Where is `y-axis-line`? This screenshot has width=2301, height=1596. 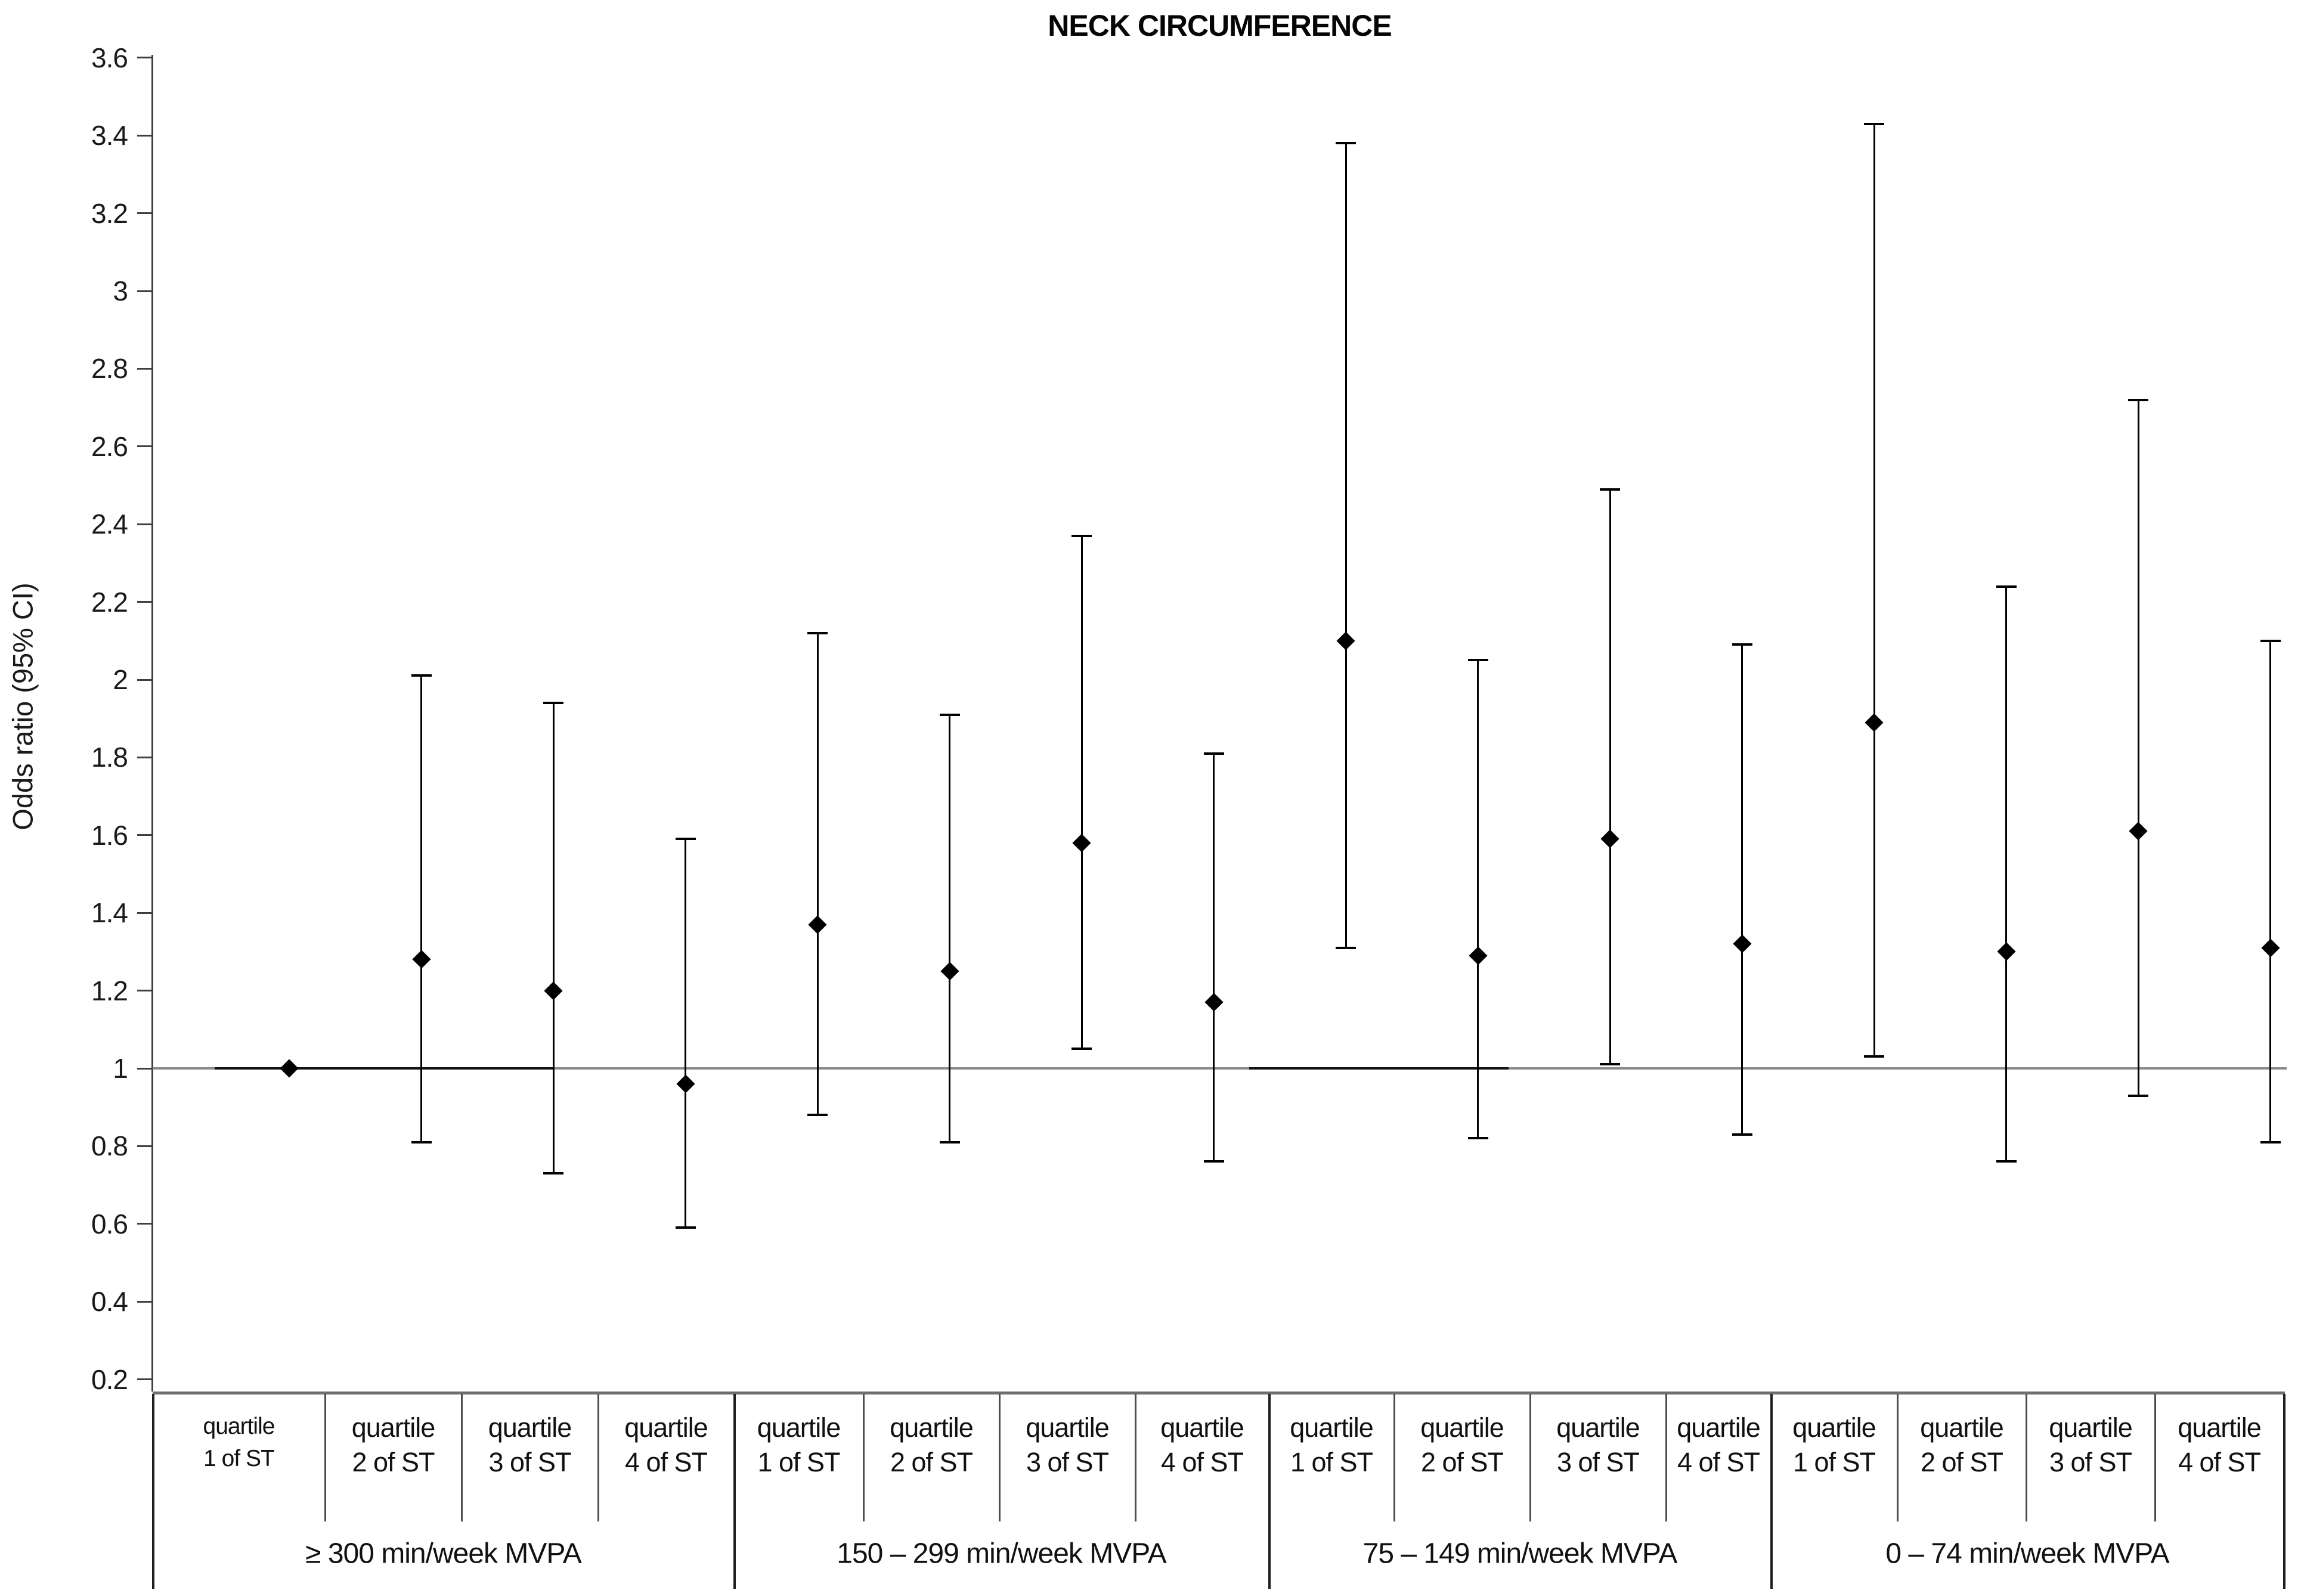
y-axis-line is located at coordinates (152, 723).